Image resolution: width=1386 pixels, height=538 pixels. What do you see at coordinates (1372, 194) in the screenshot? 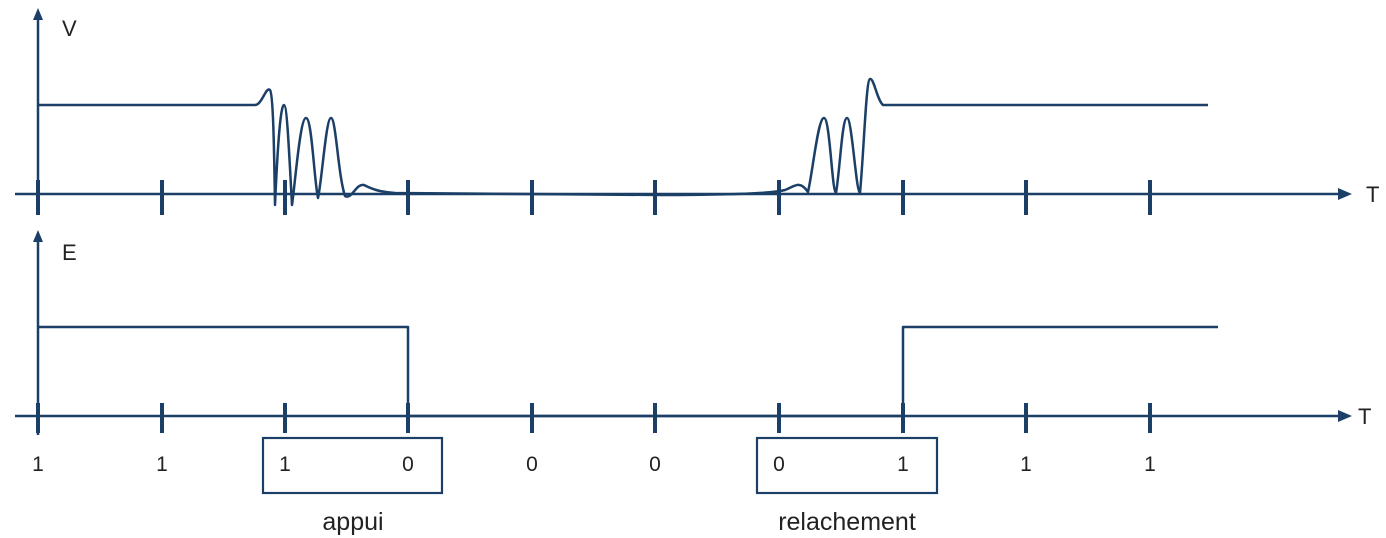
I see `t-axis-top-label: T` at bounding box center [1372, 194].